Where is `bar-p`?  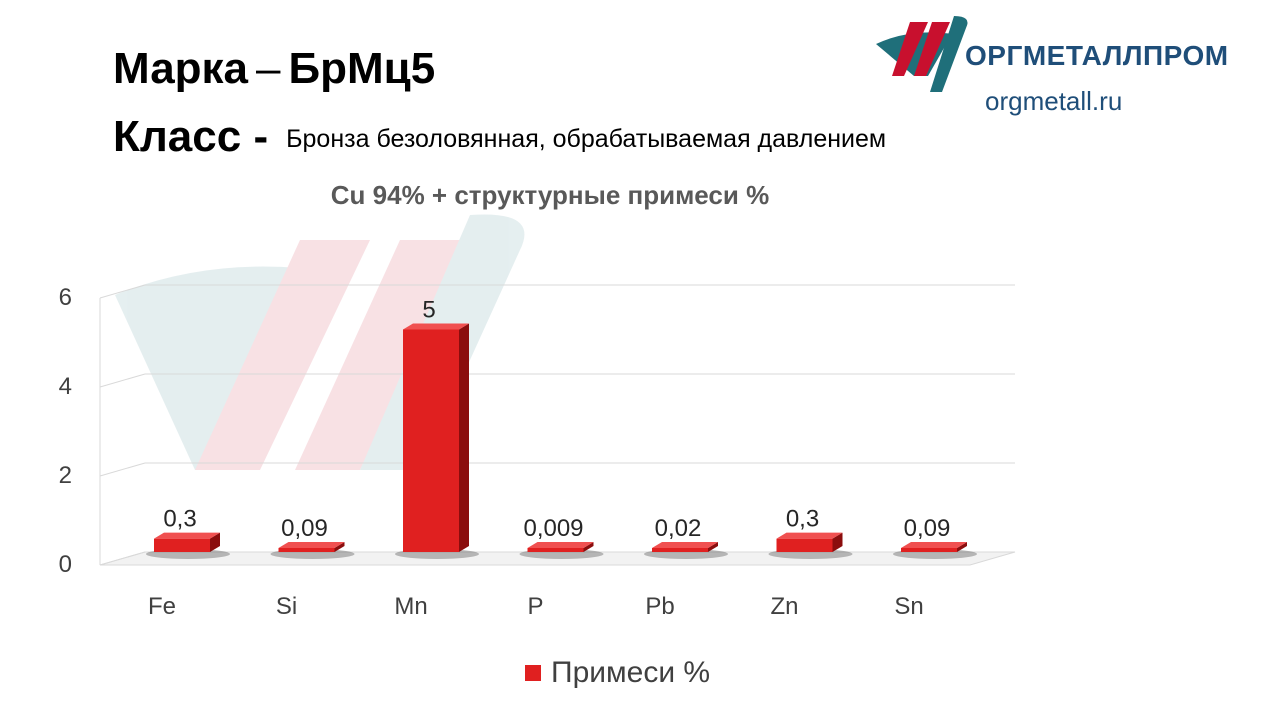 bar-p is located at coordinates (555, 550).